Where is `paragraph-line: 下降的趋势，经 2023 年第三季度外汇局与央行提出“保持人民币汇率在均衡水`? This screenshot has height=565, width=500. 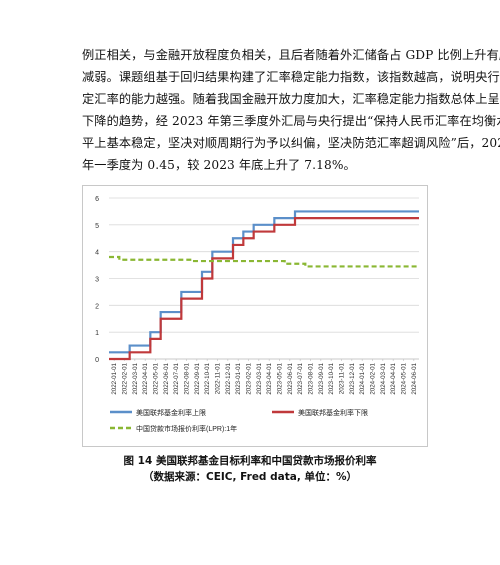 paragraph-line: 下降的趋势，经 2023 年第三季度外汇局与央行提出“保持人民币汇率在均衡水 is located at coordinates (291, 121).